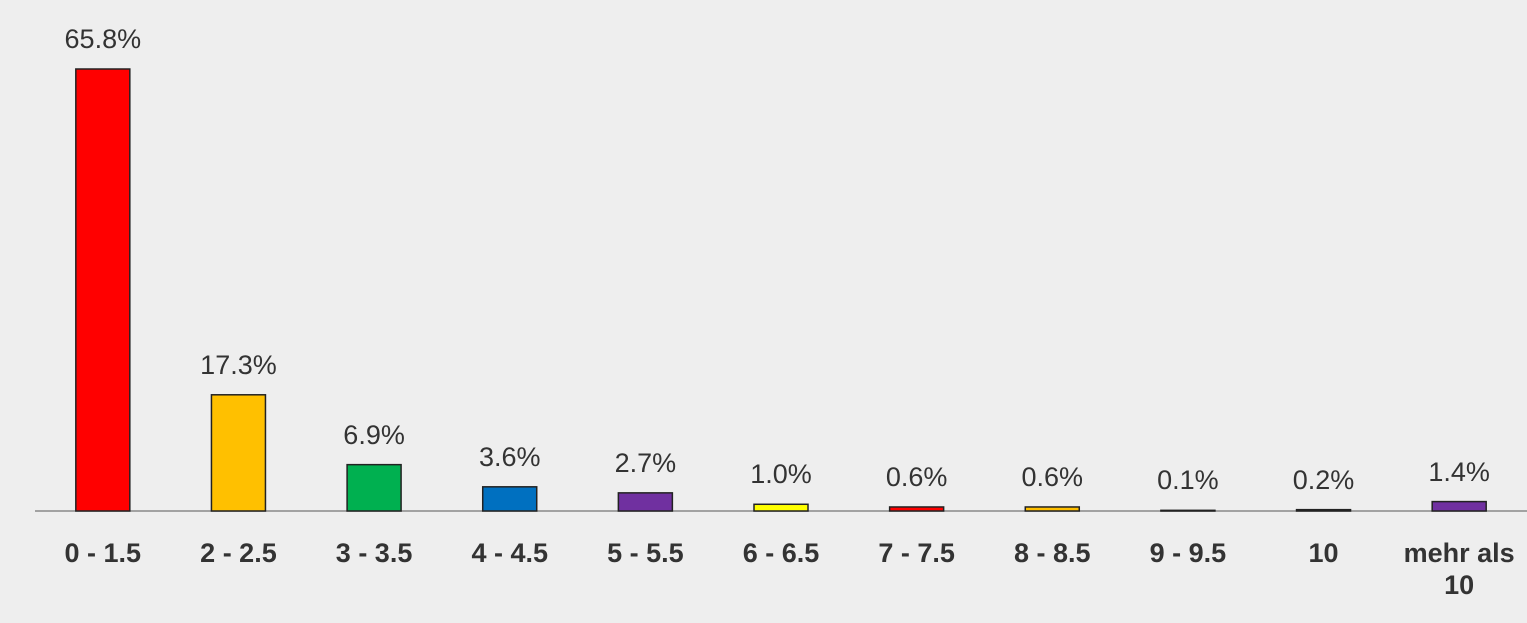 This screenshot has width=1527, height=623. Describe the element at coordinates (103, 553) in the screenshot. I see `x-tick-label: 0 - 1.5` at that location.